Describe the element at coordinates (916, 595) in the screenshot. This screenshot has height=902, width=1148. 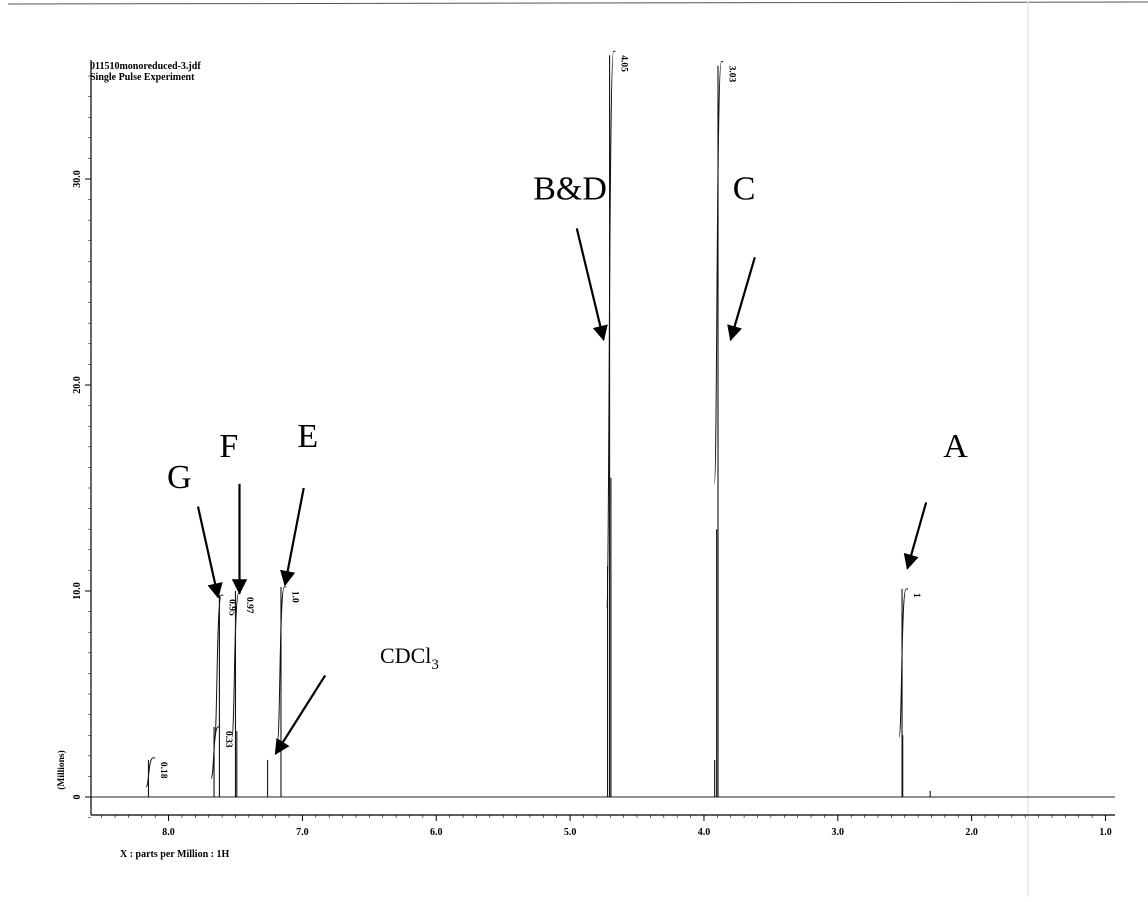
I see `integral-label: 1` at that location.